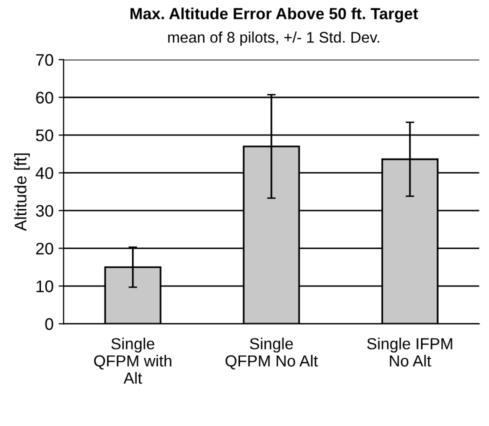  Describe the element at coordinates (133, 361) in the screenshot. I see `x-tick-label: Single QFPM with Alt` at that location.